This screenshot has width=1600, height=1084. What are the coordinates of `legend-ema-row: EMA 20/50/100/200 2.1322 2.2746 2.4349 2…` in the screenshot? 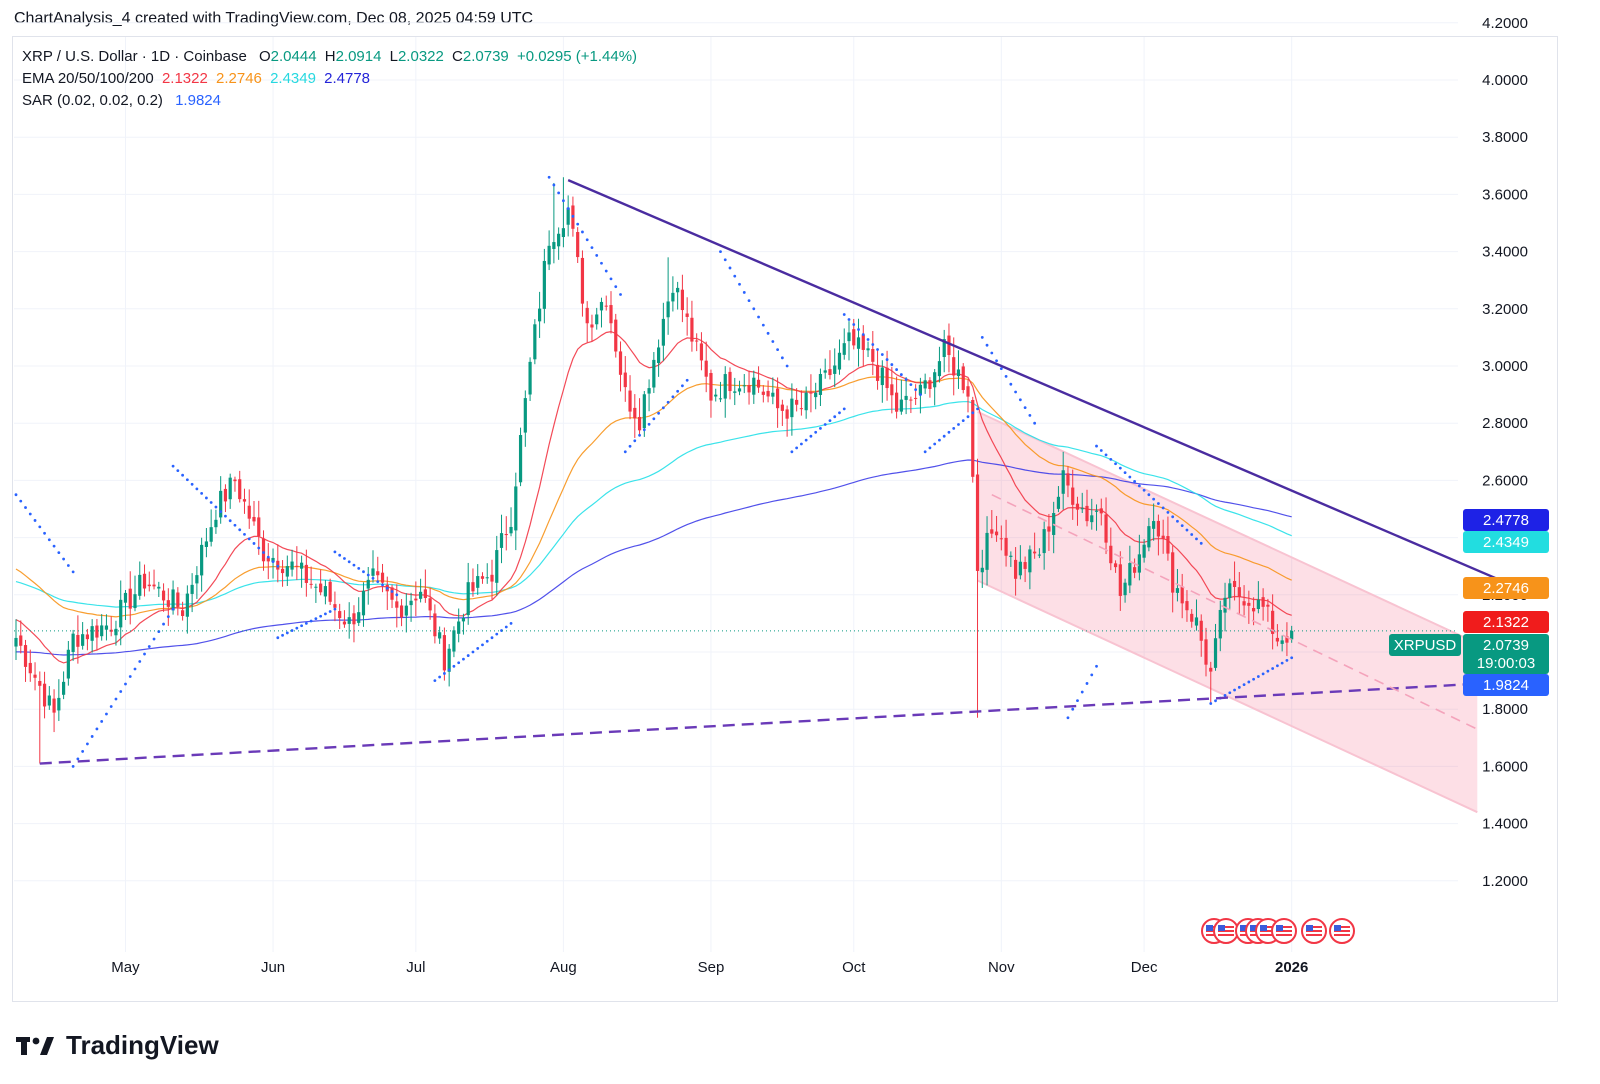 It's located at (329, 79).